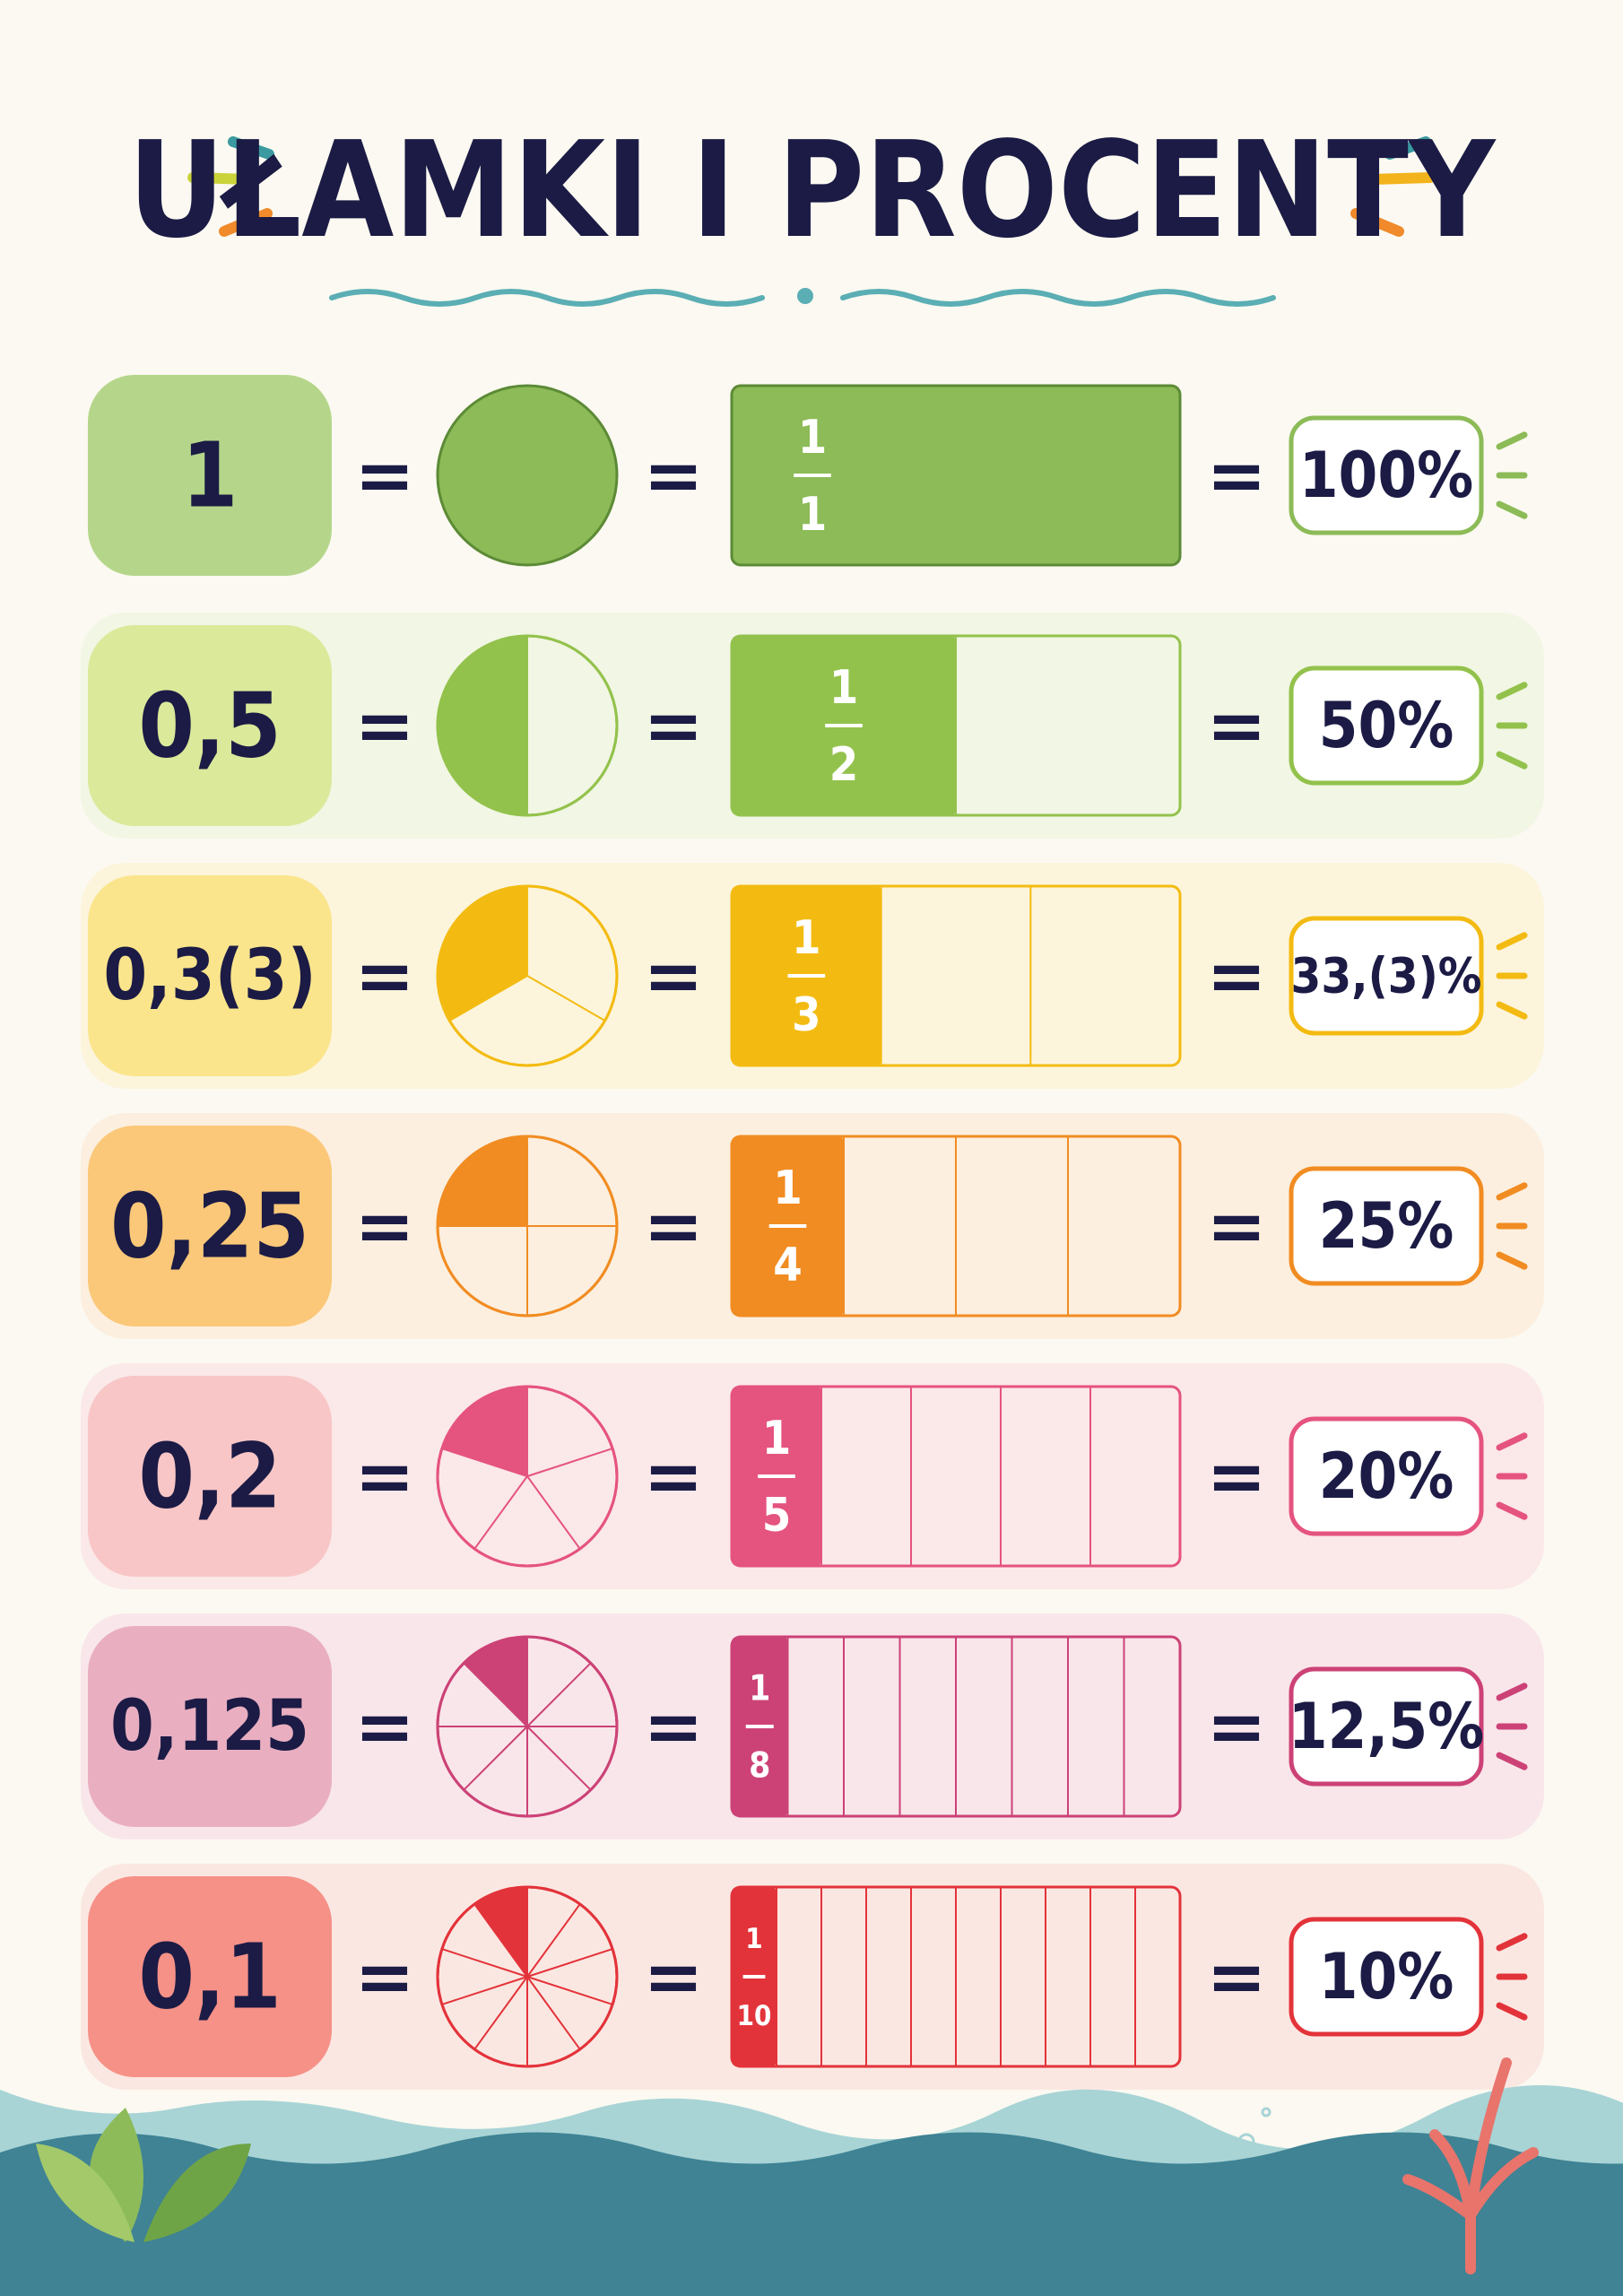 The width and height of the screenshot is (1623, 2296). I want to click on denominator: 8, so click(759, 1766).